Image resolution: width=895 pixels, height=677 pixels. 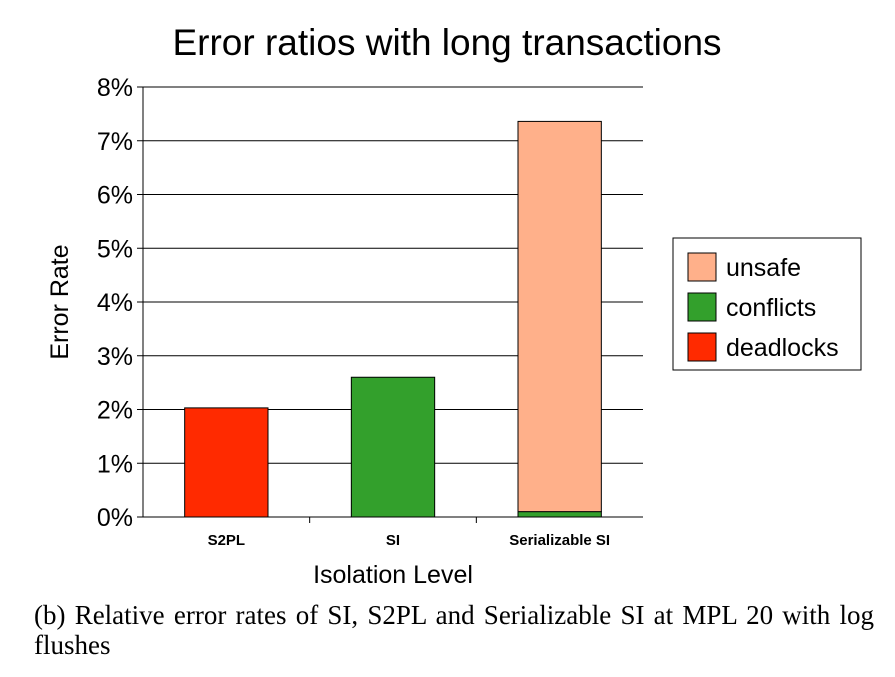 What do you see at coordinates (60, 301) in the screenshot?
I see `y-axis-label: Error Rate` at bounding box center [60, 301].